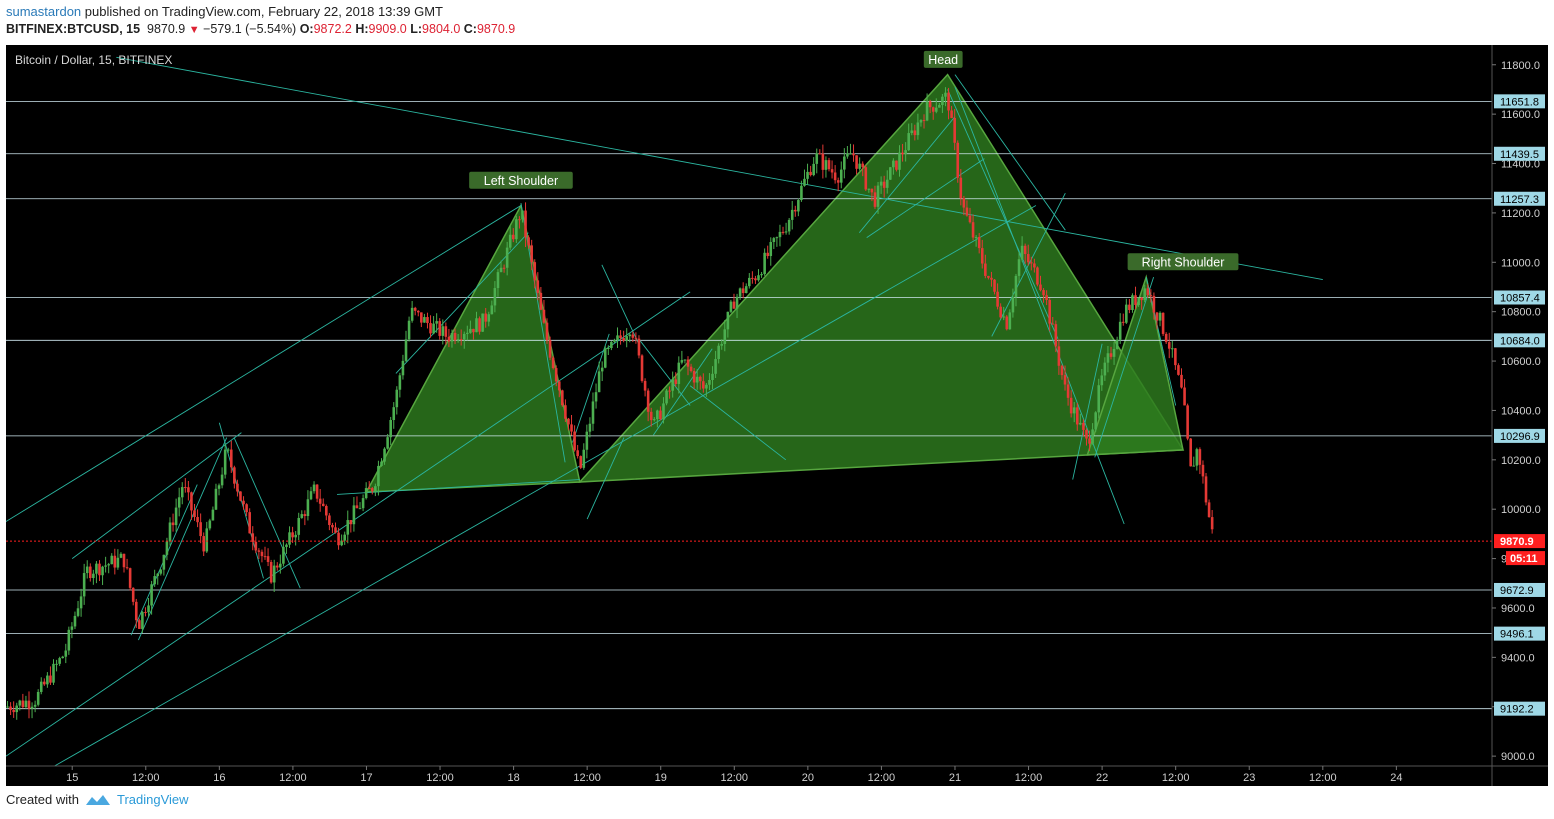  What do you see at coordinates (1520, 165) in the screenshot?
I see `price-tick-label: 11400.0` at bounding box center [1520, 165].